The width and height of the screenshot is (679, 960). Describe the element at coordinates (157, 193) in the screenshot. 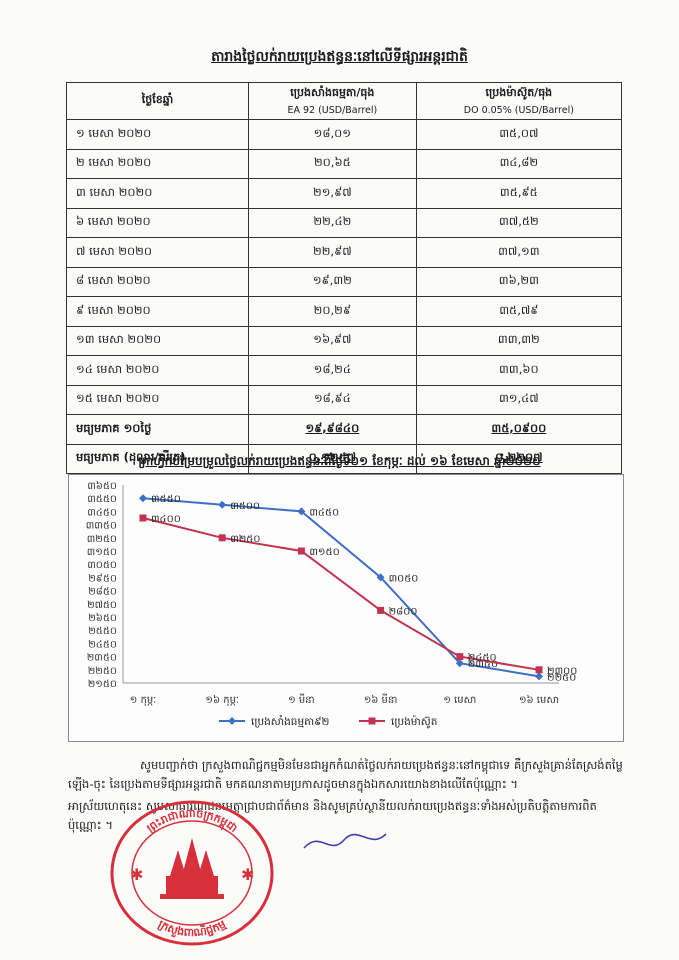

I see `cell-date: ៣ មេសា ២០២០` at that location.